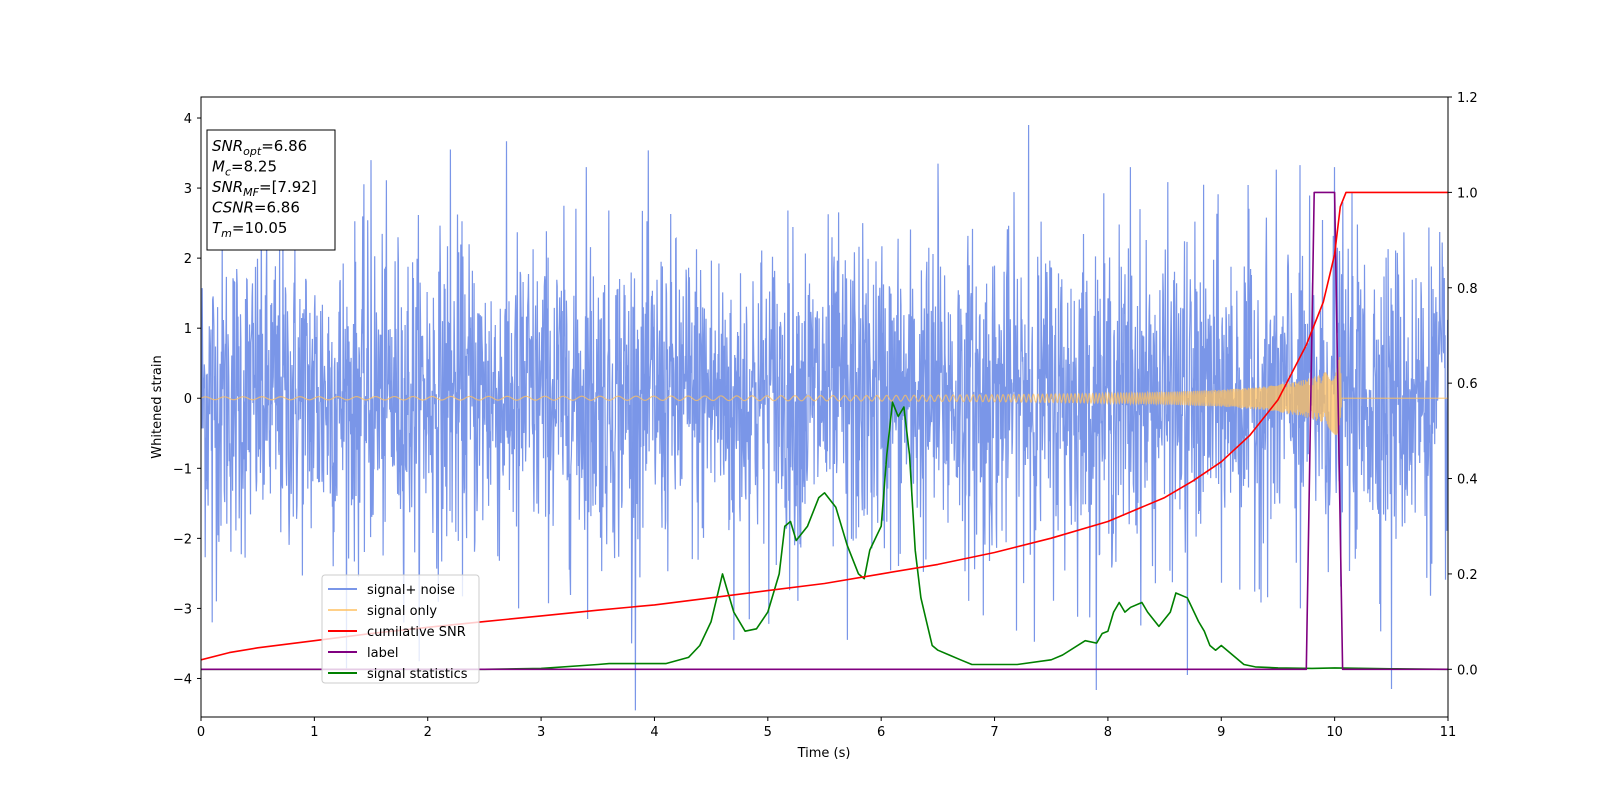 This screenshot has height=800, width=1600. I want to click on legend-frame, so click(400, 629).